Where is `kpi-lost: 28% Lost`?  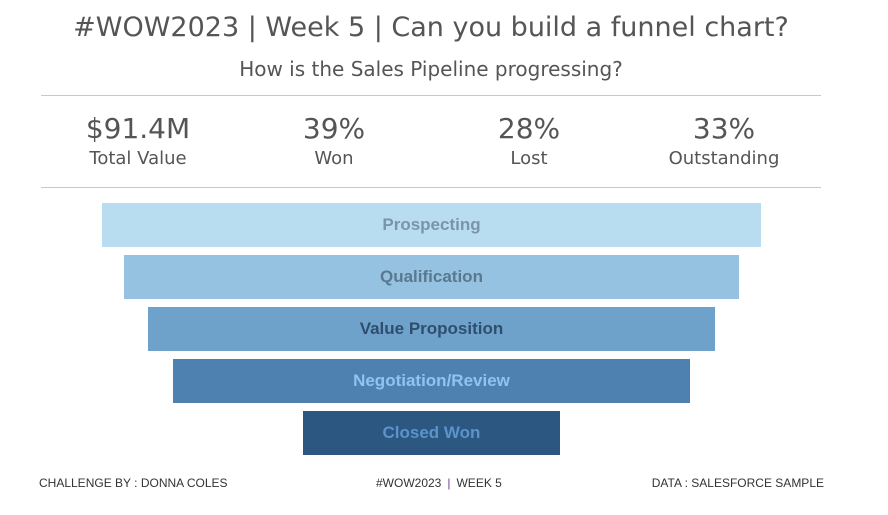
kpi-lost: 28% Lost is located at coordinates (529, 142).